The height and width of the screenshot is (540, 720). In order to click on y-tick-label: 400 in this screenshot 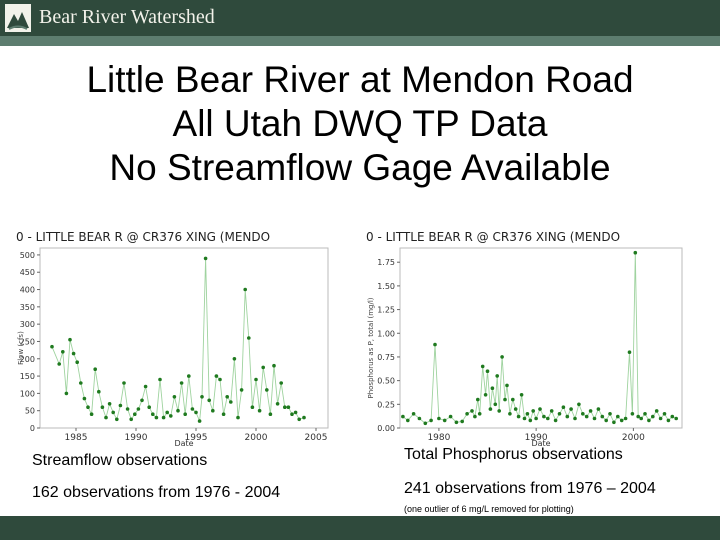, I will do `click(27, 290)`.